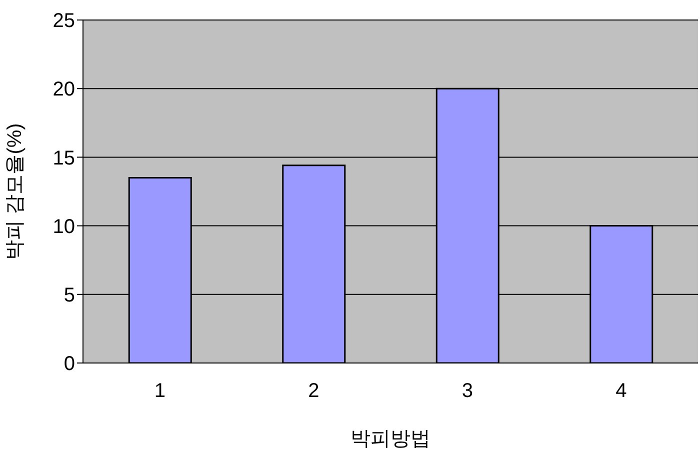  What do you see at coordinates (63, 227) in the screenshot?
I see `y-tick-label: 10` at bounding box center [63, 227].